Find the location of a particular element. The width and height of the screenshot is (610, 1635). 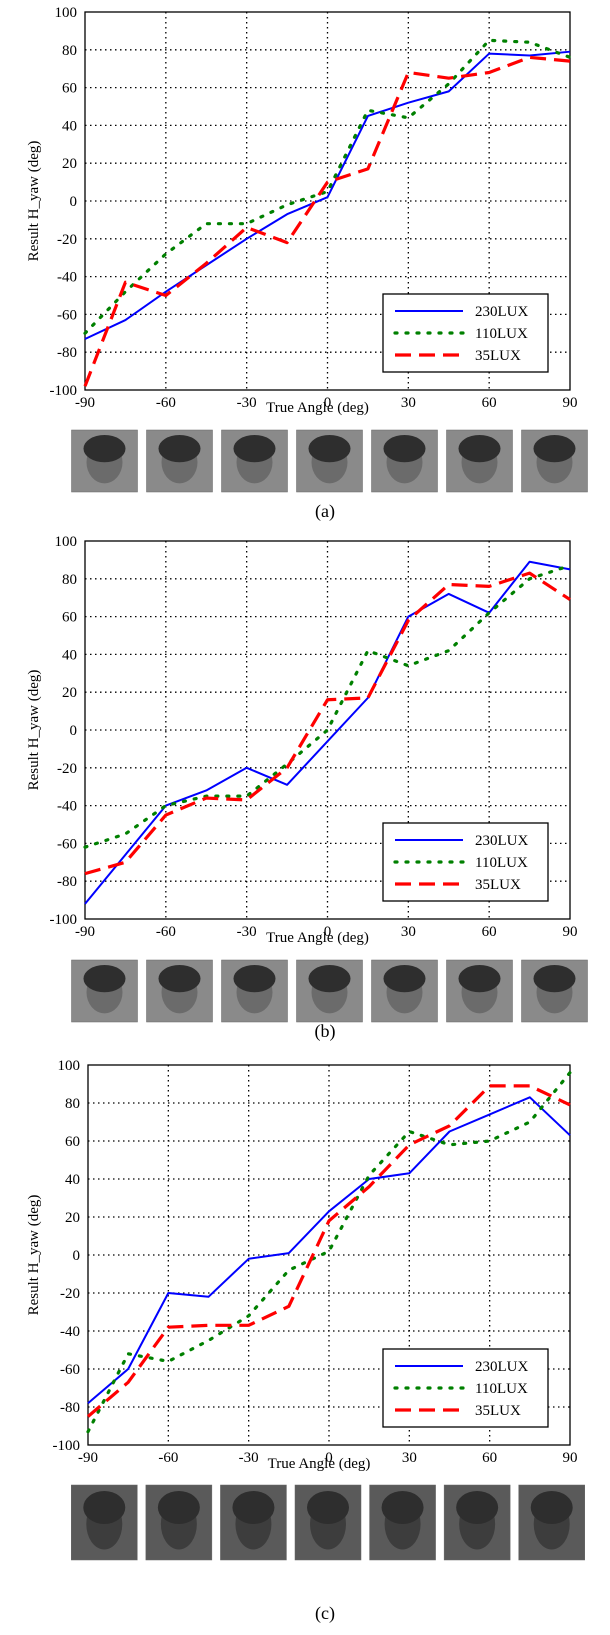

chart-c-series-line-230lux is located at coordinates (329, 1250).